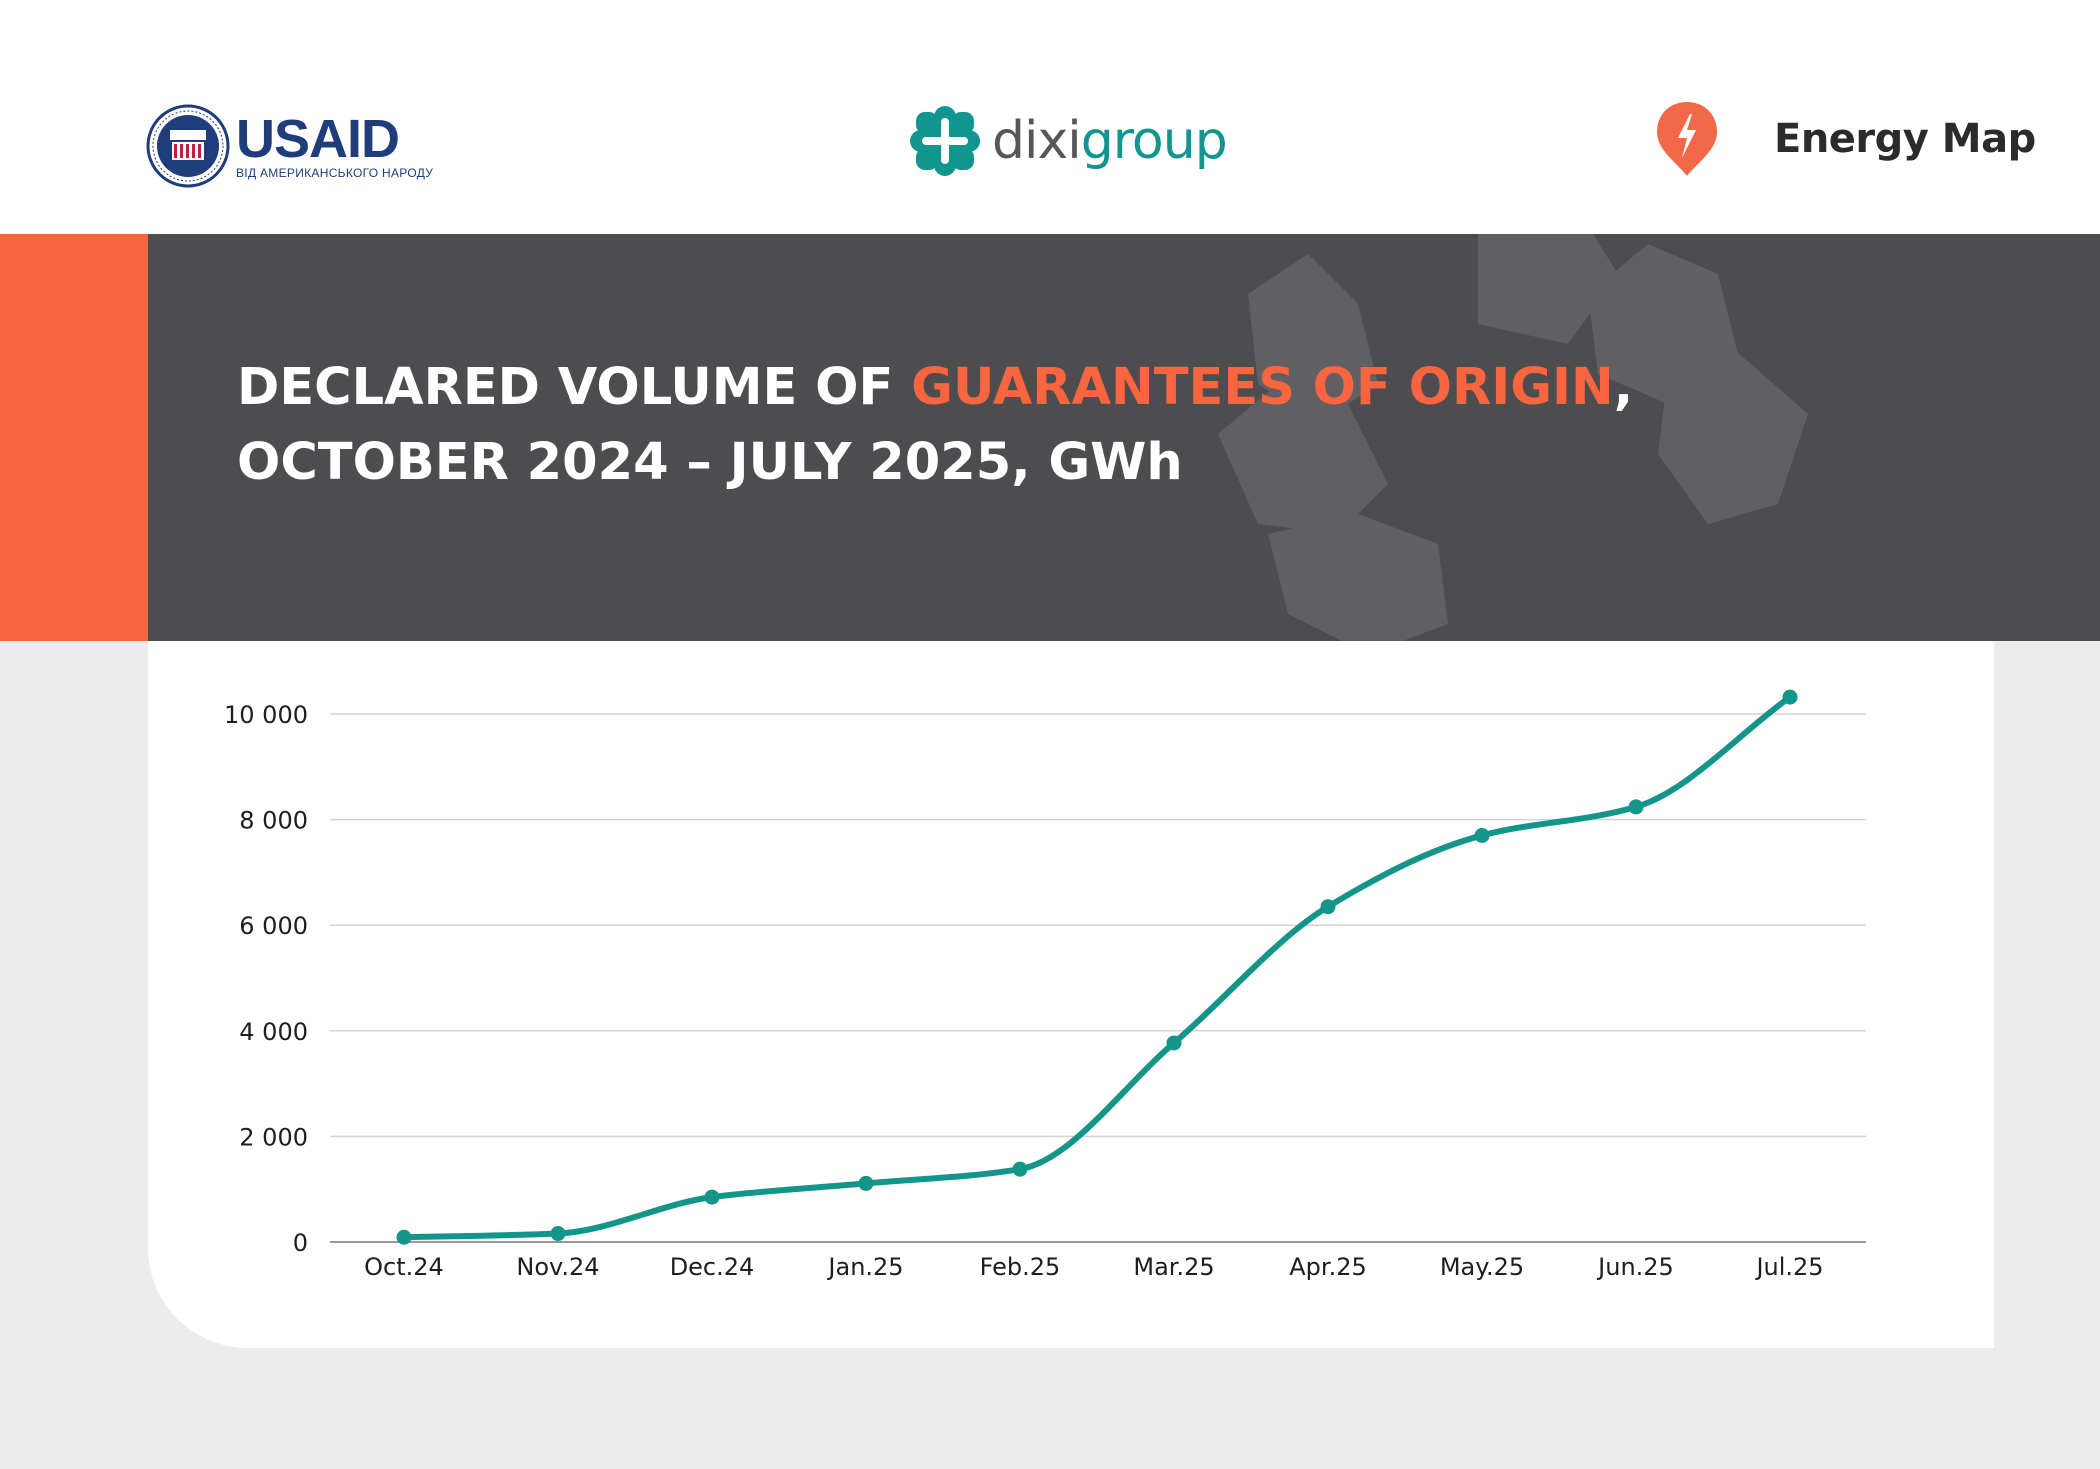 Image resolution: width=2100 pixels, height=1469 pixels. What do you see at coordinates (945, 141) in the screenshot?
I see `dixigroup-mark-icon` at bounding box center [945, 141].